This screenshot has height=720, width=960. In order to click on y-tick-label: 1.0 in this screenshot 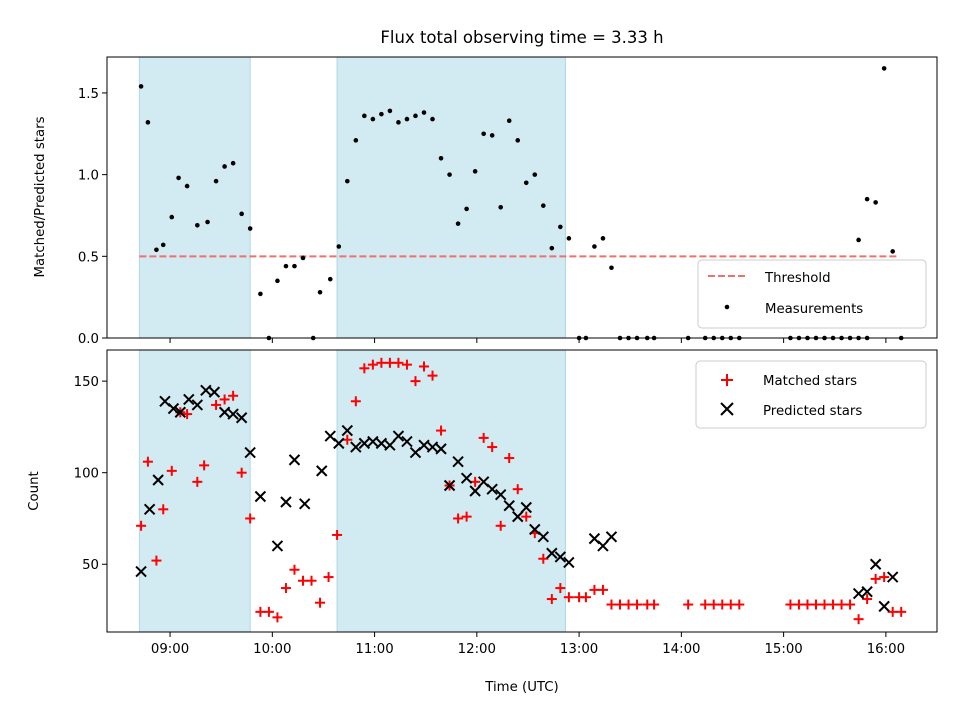, I will do `click(88, 176)`.